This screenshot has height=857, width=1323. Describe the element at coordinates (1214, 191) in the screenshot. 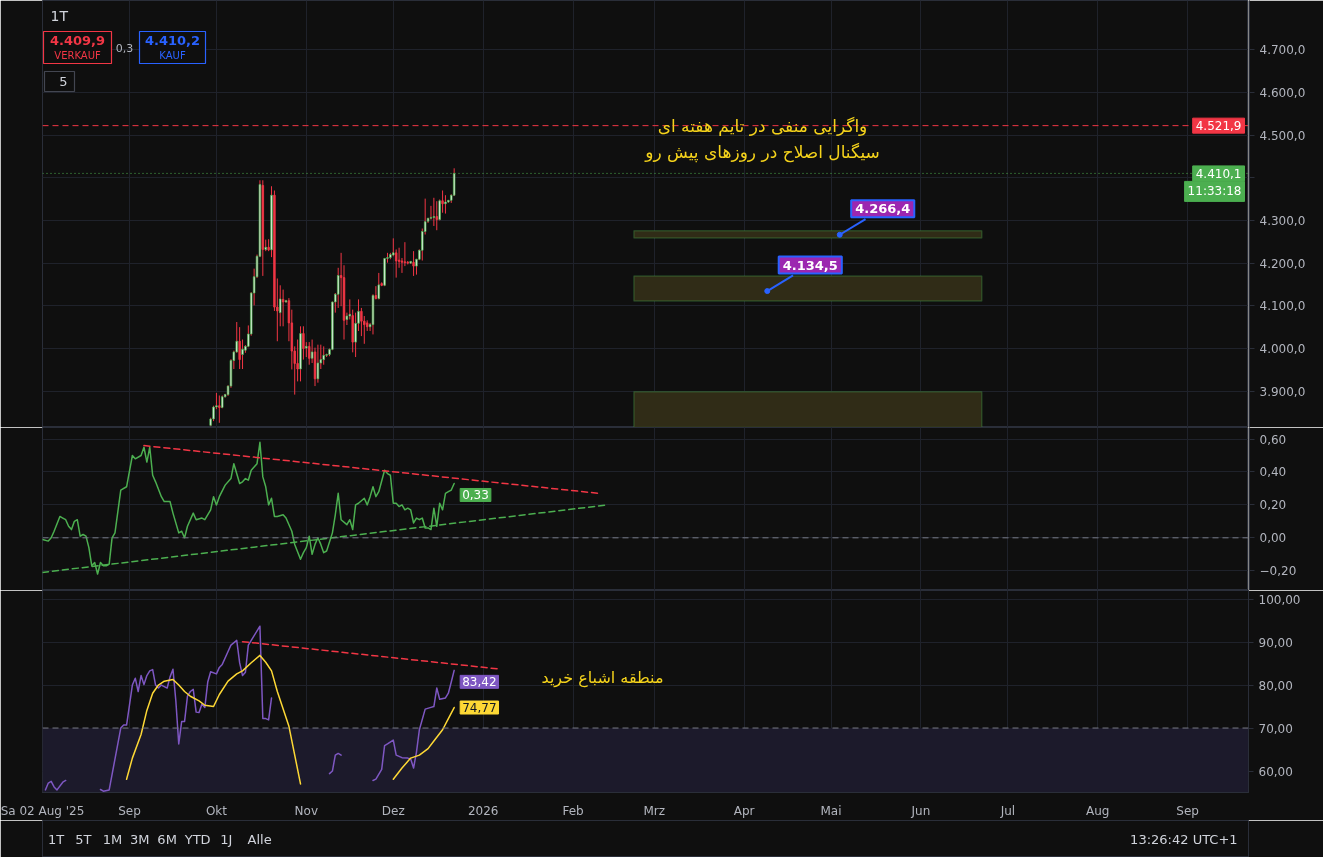

I see `annotation: 11:33:18` at that location.